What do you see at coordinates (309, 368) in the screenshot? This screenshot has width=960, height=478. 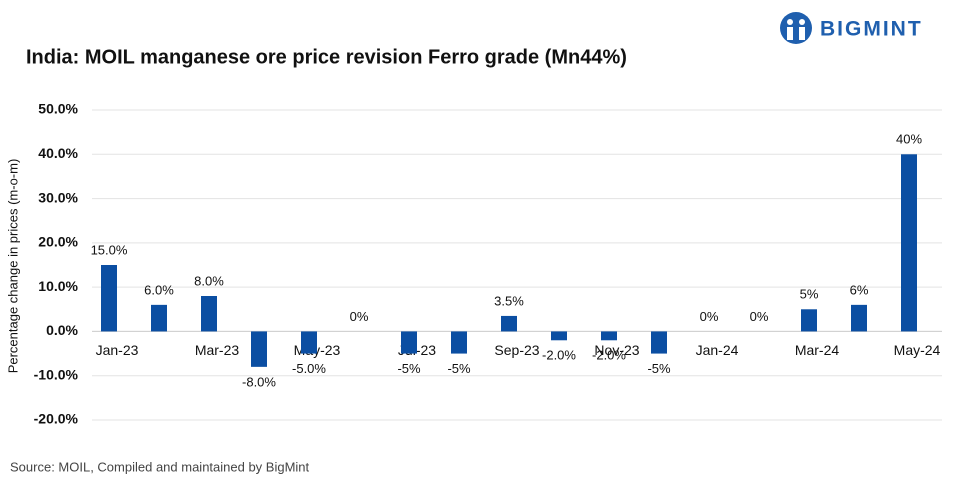 I see `data-label: -5.0%` at bounding box center [309, 368].